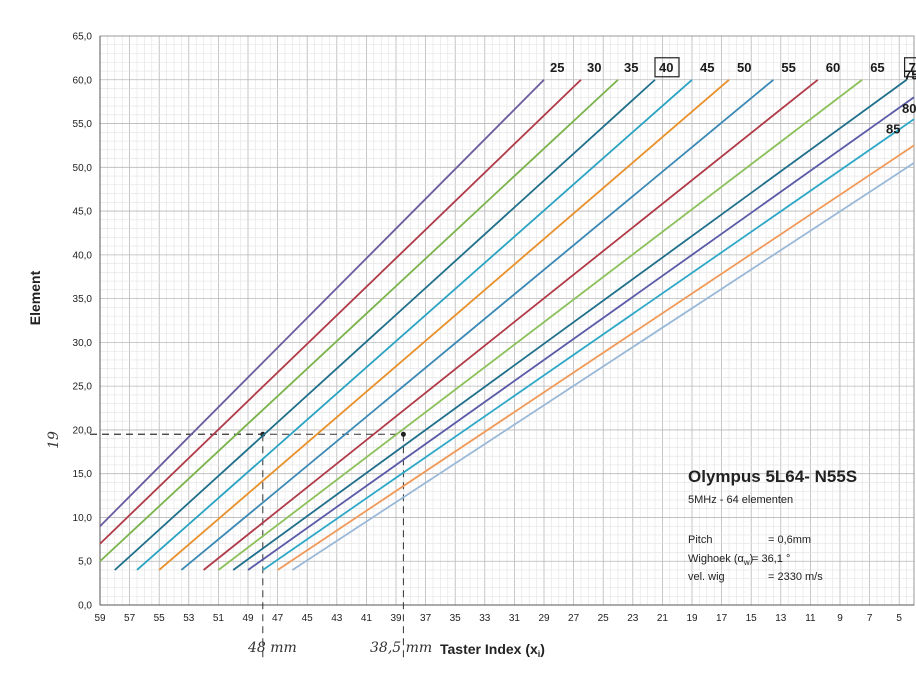 Image resolution: width=916 pixels, height=679 pixels. Describe the element at coordinates (663, 618) in the screenshot. I see `x-tick-label: 21` at that location.